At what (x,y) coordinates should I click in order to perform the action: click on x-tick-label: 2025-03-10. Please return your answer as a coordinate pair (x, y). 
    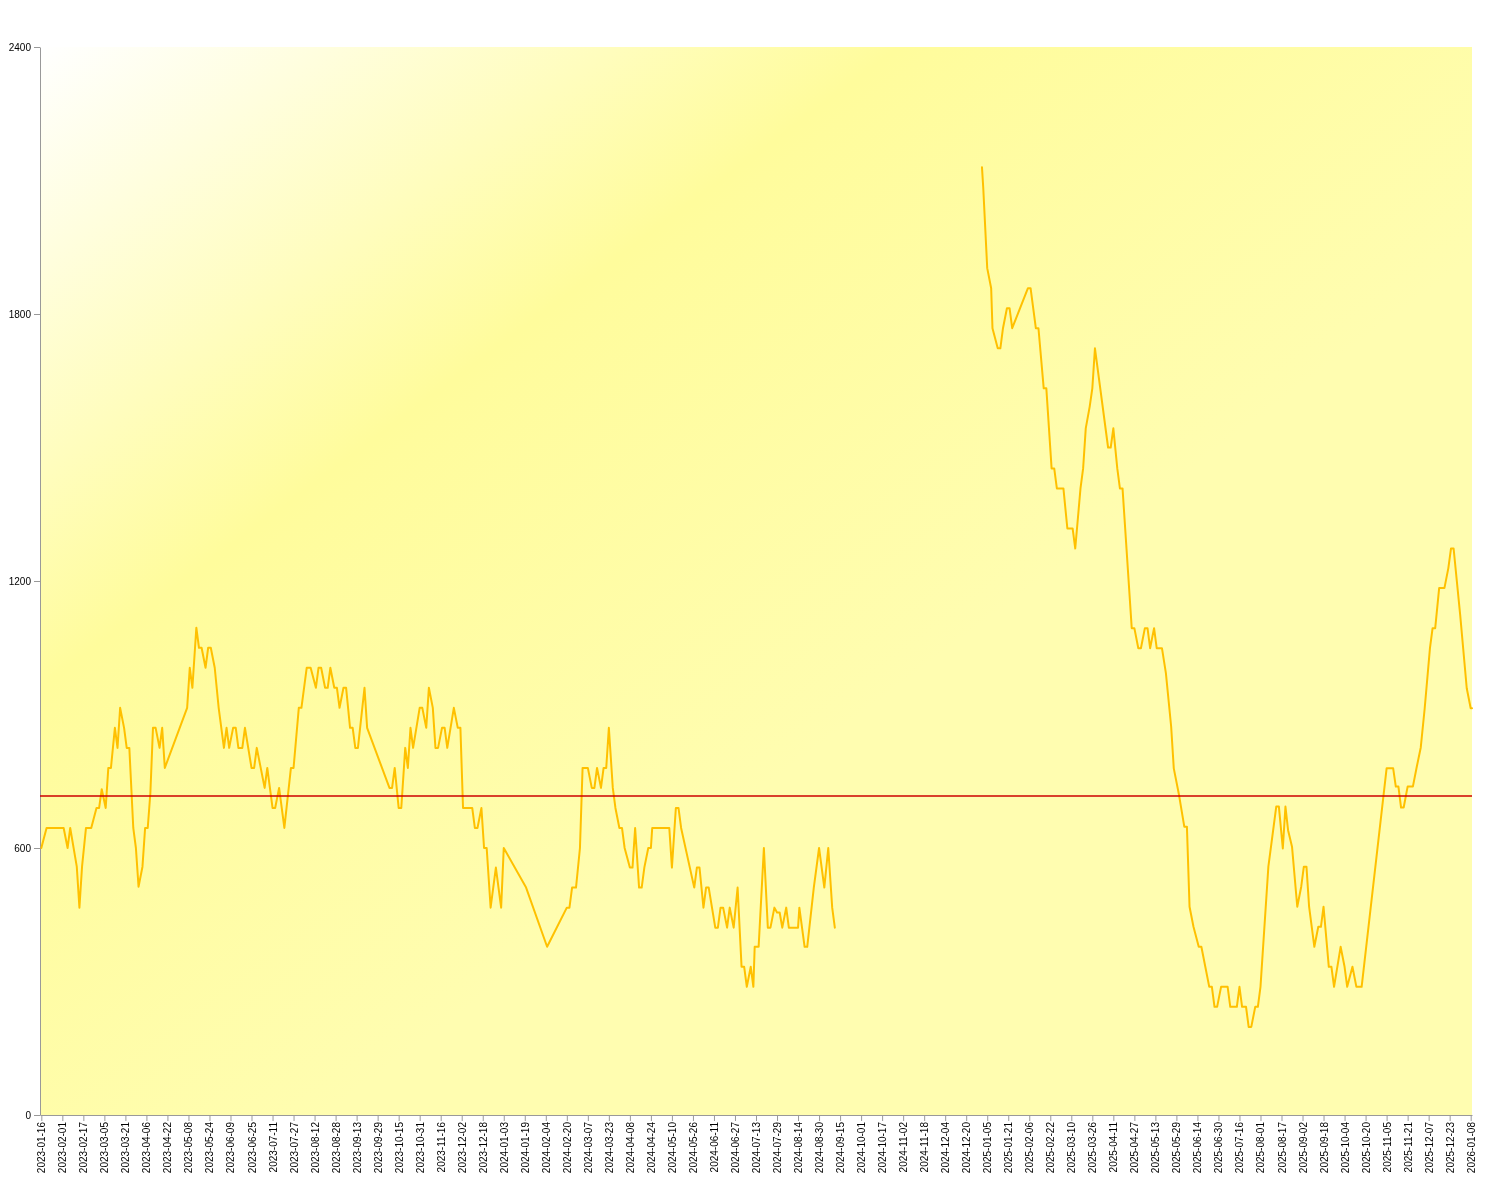
    Looking at the image, I should click on (1072, 1147).